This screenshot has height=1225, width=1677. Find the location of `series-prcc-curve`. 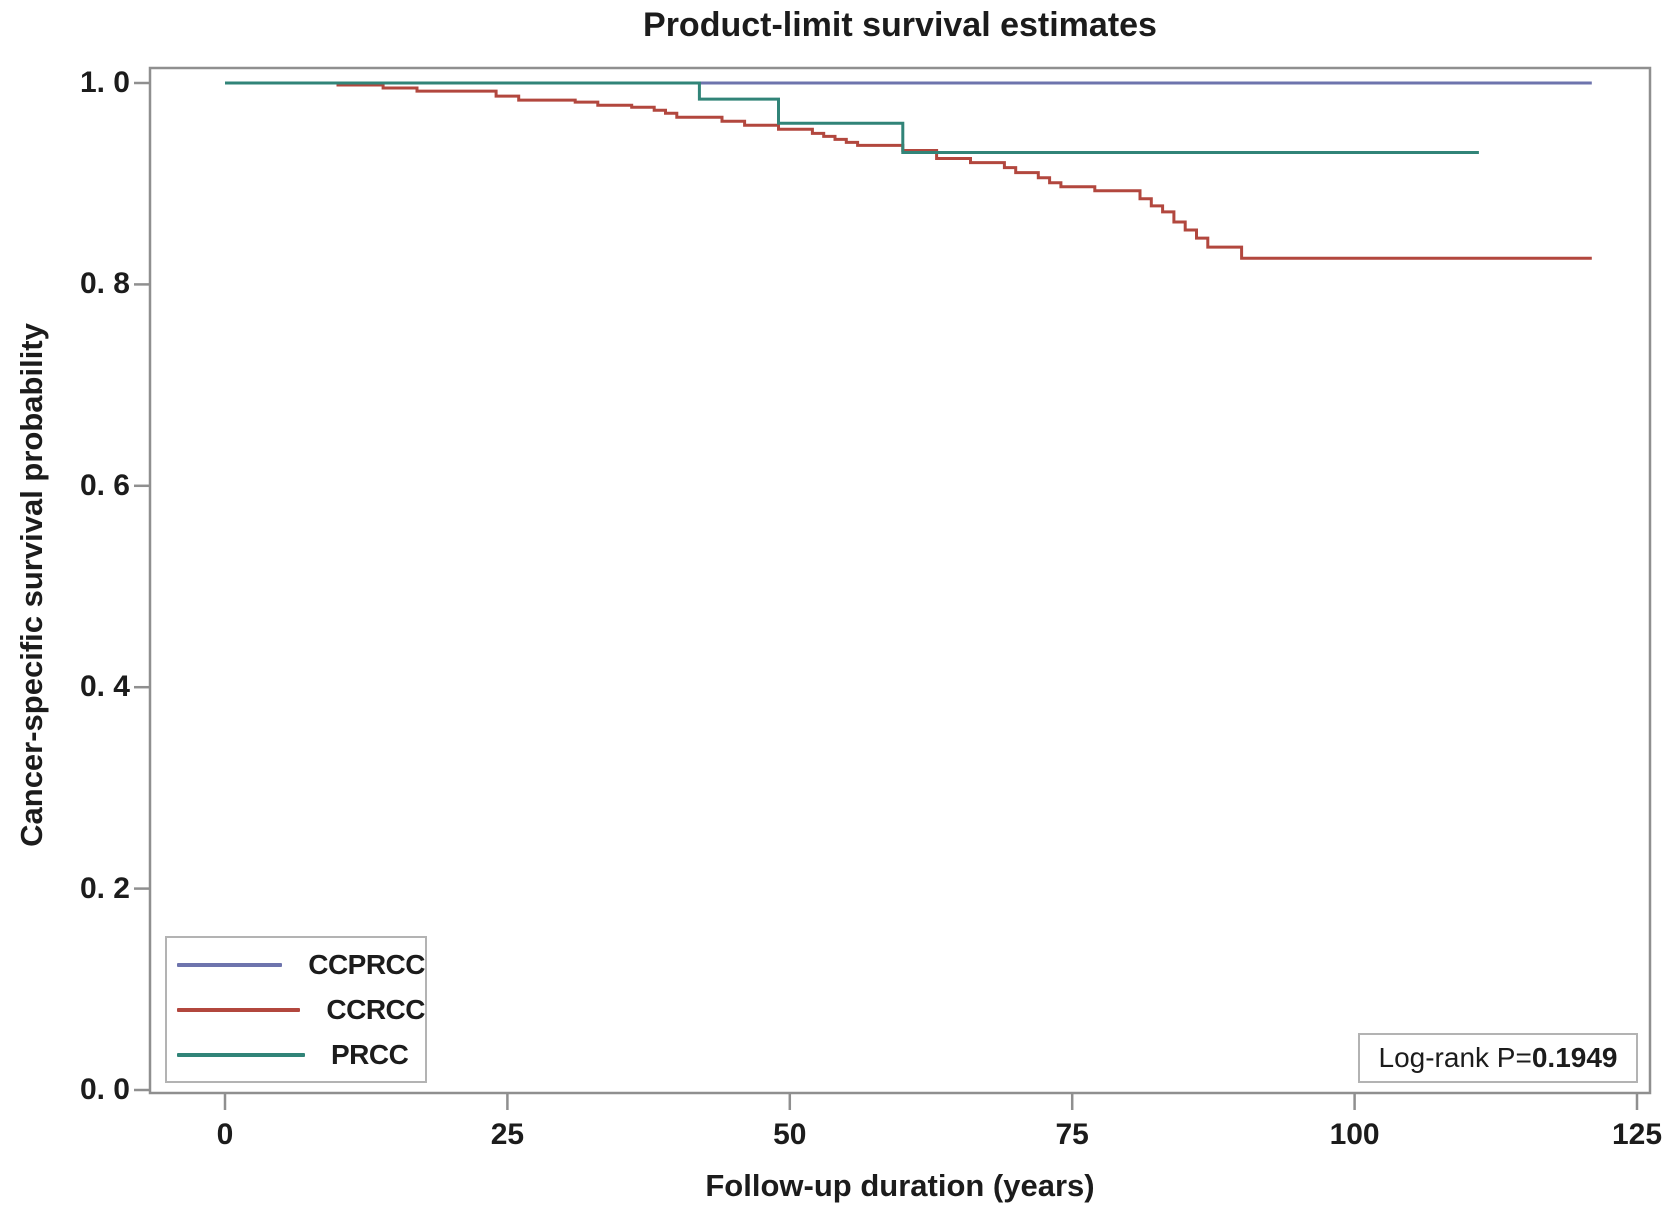

series-prcc-curve is located at coordinates (852, 117).